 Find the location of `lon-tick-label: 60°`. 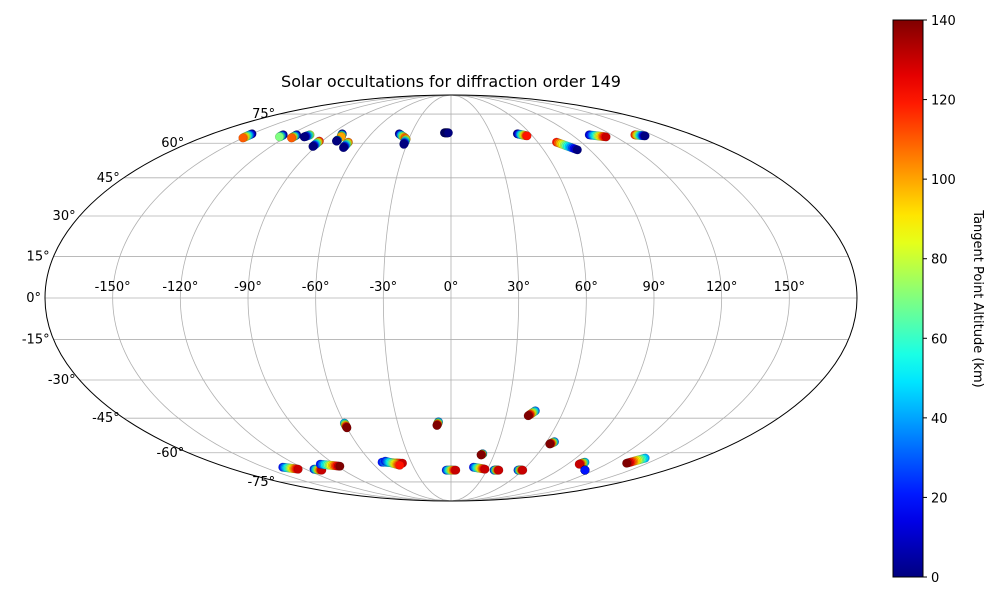

lon-tick-label: 60° is located at coordinates (586, 287).